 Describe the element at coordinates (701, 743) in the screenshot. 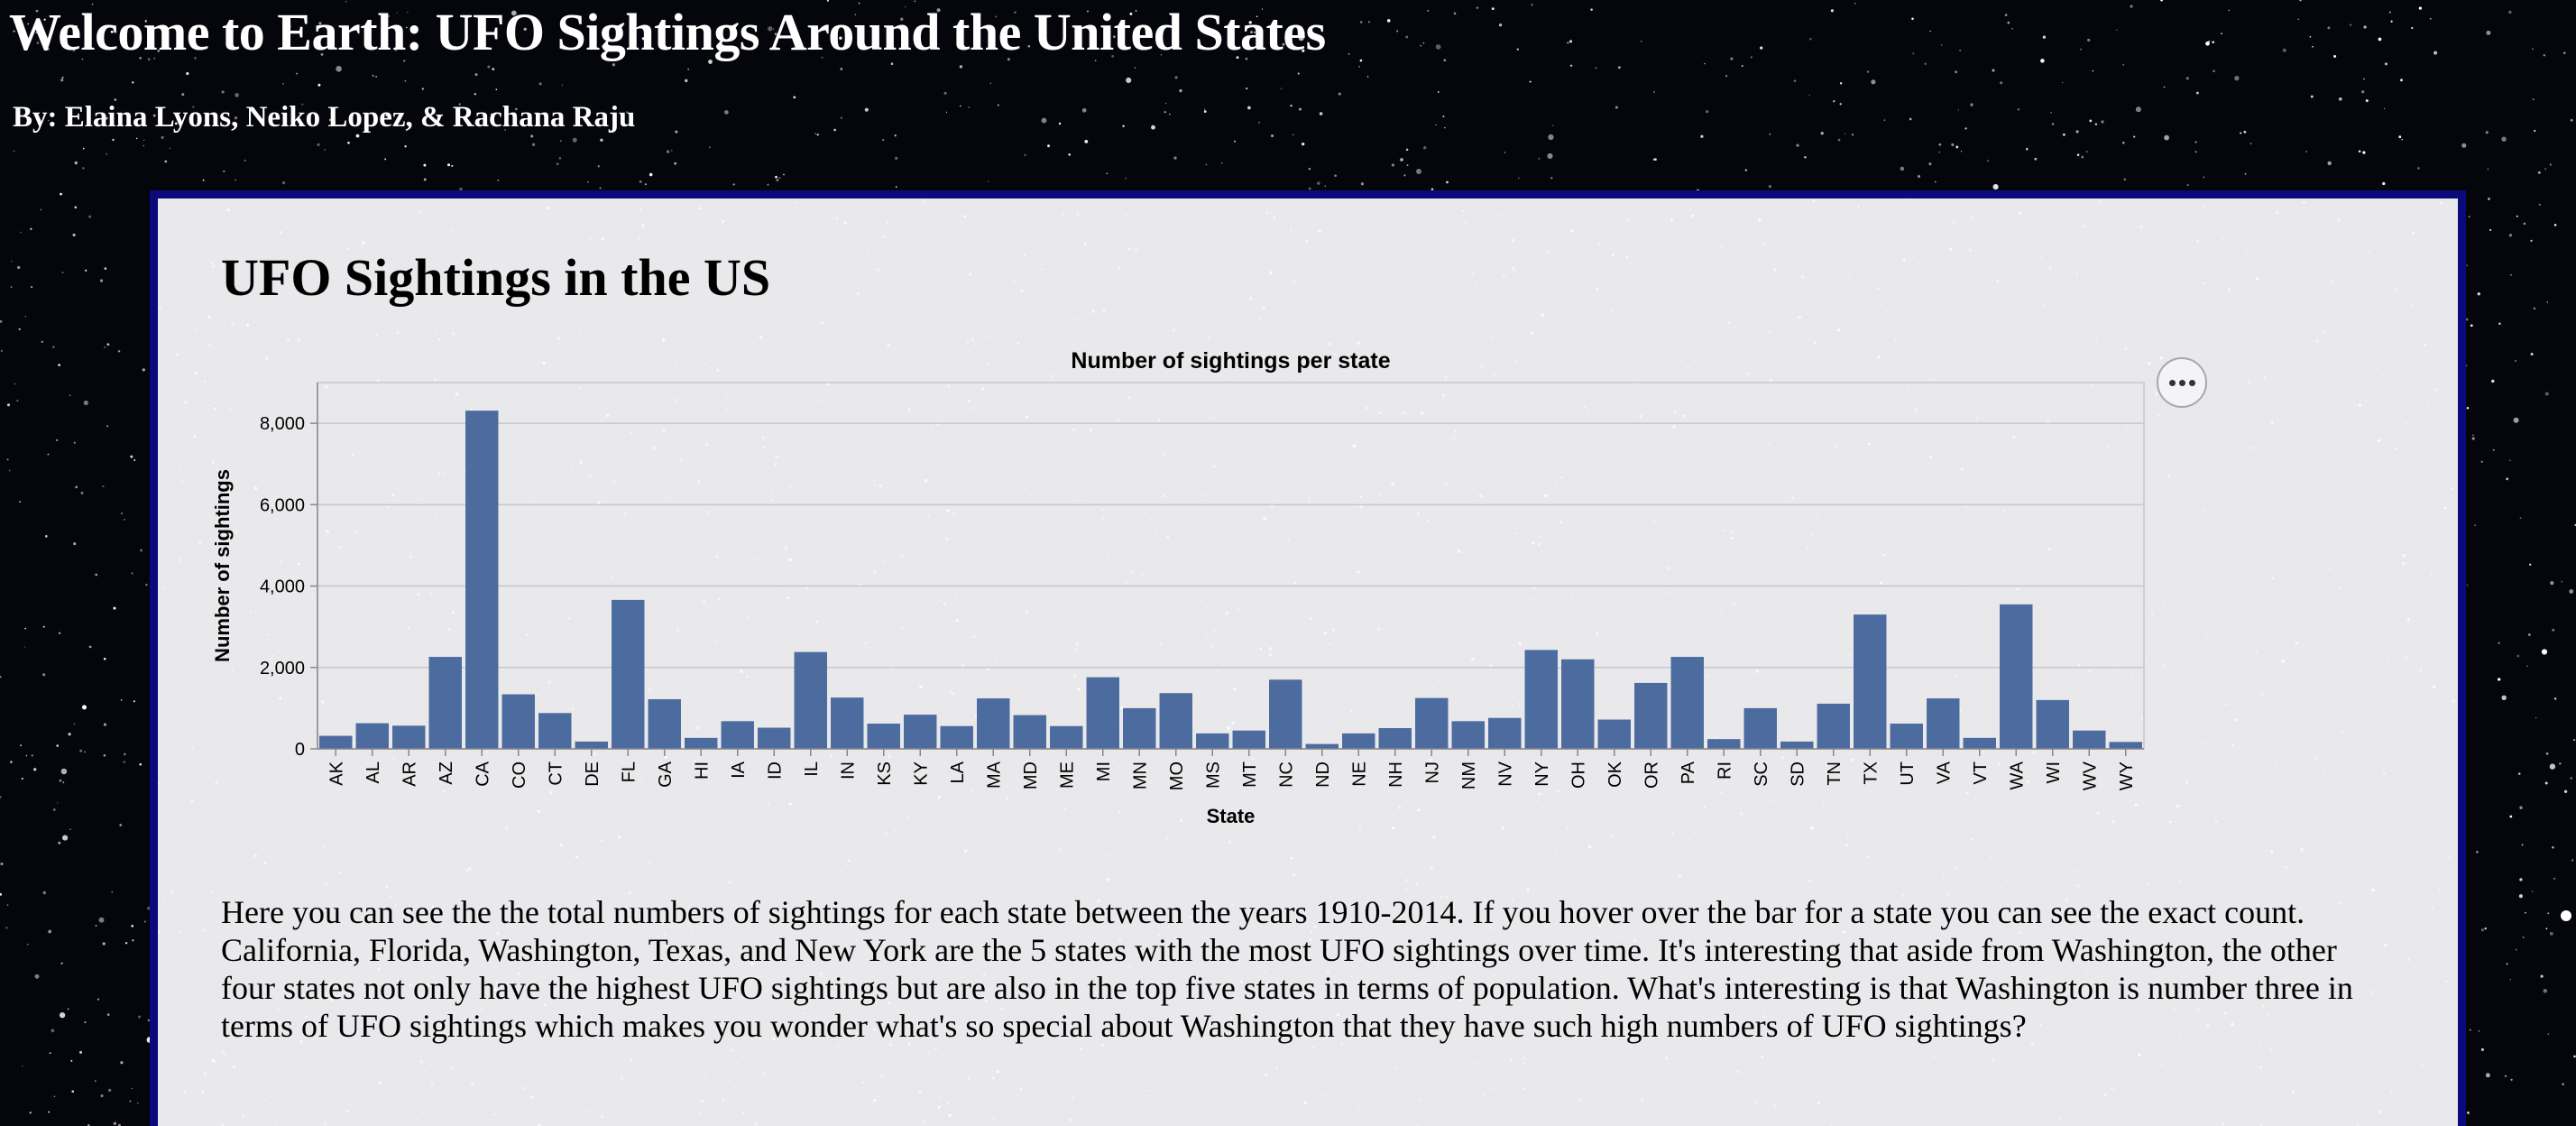

I see `bar-hi` at that location.